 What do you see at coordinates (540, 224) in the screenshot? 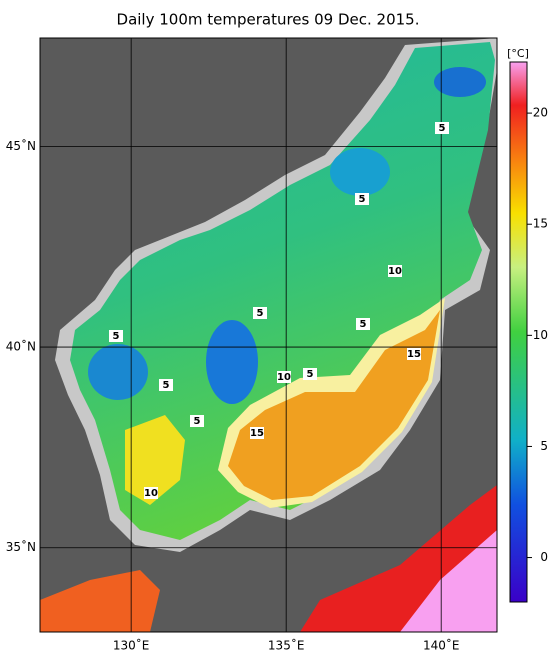
I see `colorbar-tick-label: 15` at bounding box center [540, 224].